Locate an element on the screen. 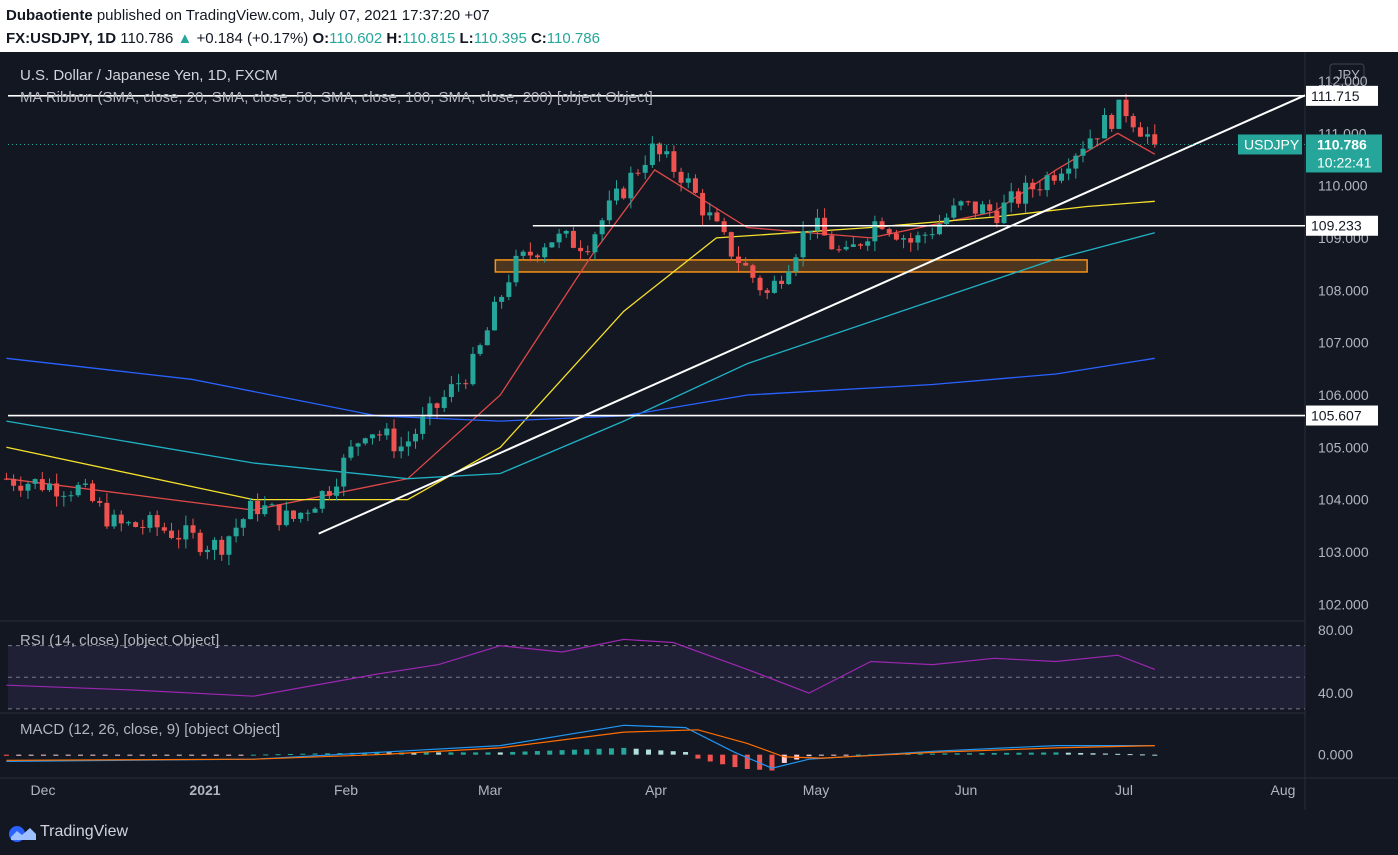  symbol-tag-box is located at coordinates (1270, 144).